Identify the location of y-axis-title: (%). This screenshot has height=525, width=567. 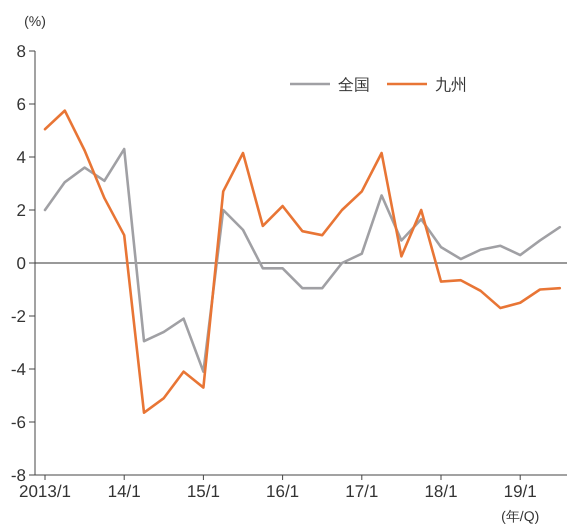
(35, 21).